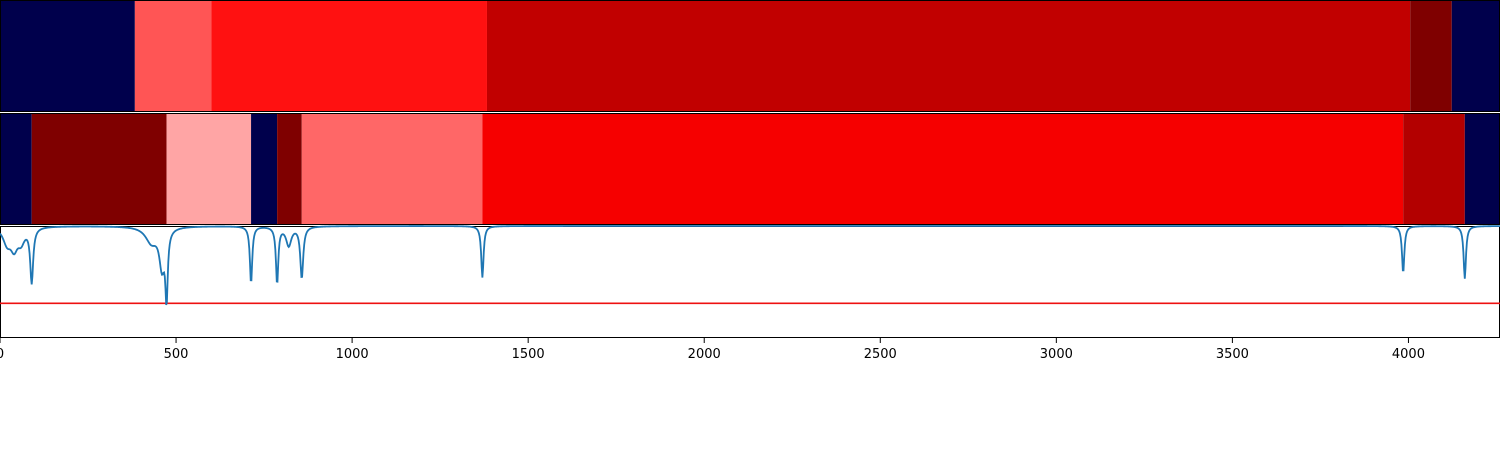 The image size is (1500, 450). What do you see at coordinates (704, 354) in the screenshot?
I see `x-tick-label: 2000` at bounding box center [704, 354].